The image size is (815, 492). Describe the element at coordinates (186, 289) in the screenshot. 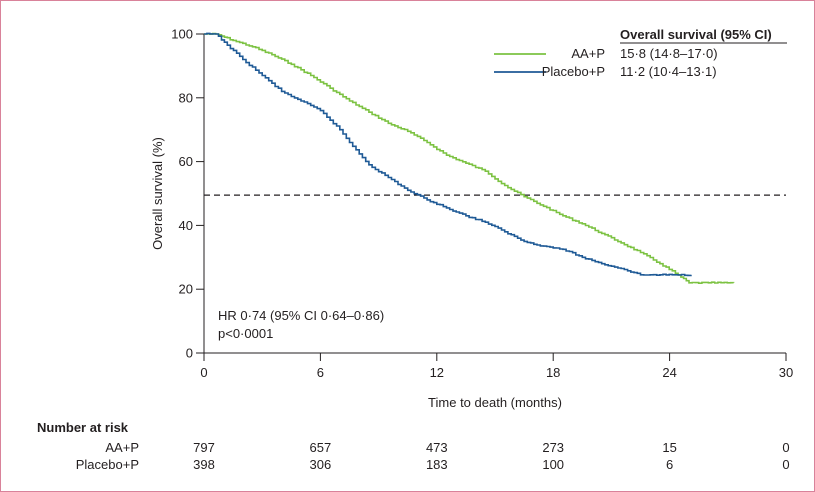

I see `y-tick-label: 20` at that location.